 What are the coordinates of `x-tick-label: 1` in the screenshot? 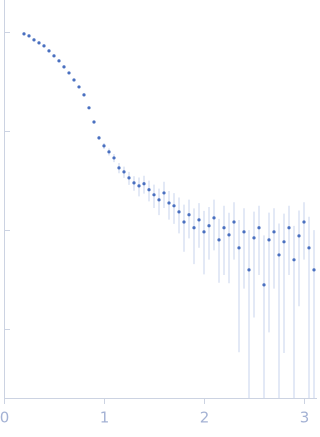 It's located at (105, 418).